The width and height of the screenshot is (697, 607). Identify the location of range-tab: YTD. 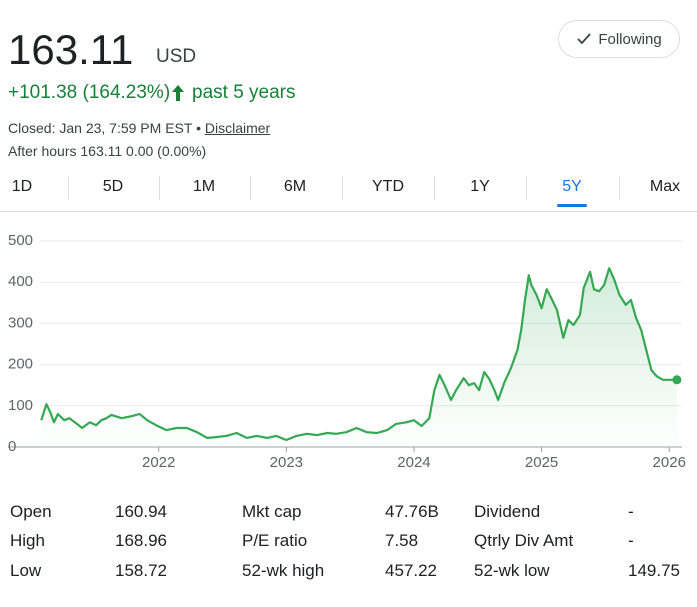
(388, 186).